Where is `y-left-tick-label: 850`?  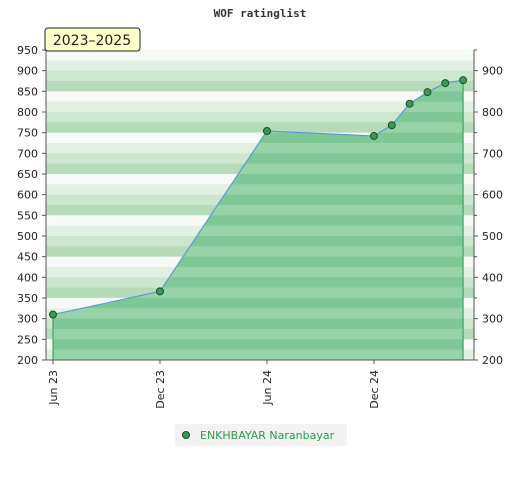 y-left-tick-label: 850 is located at coordinates (27, 91).